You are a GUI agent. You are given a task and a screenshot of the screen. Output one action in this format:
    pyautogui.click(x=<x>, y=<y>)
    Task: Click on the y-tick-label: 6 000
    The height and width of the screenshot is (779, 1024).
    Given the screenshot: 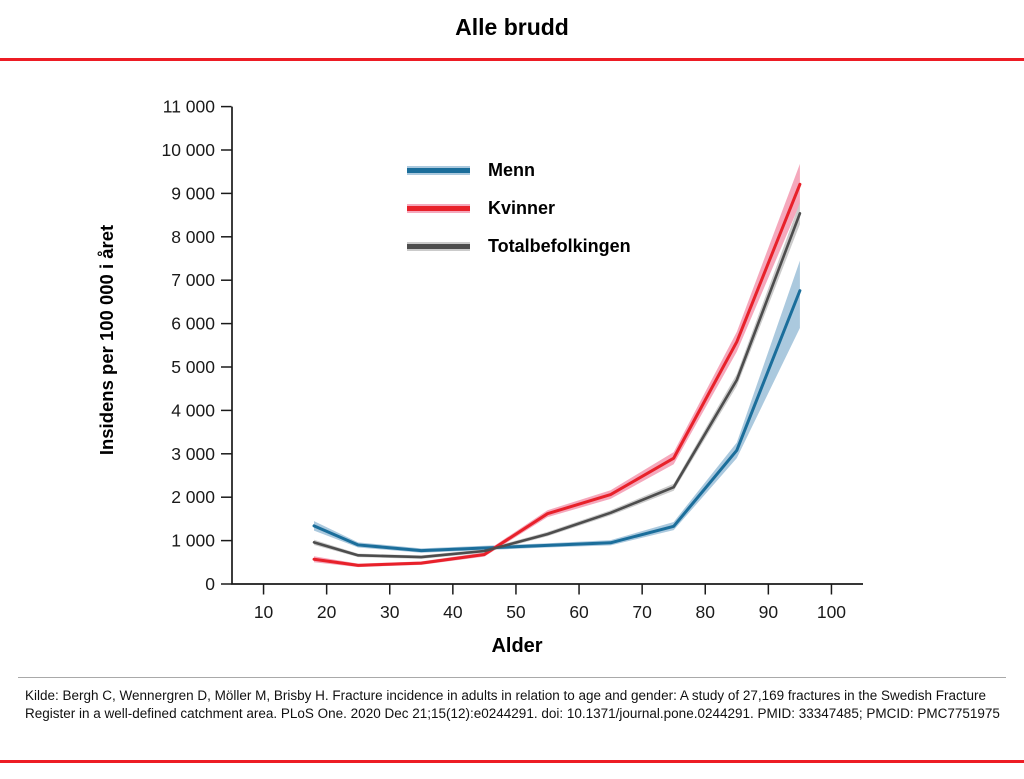 What is the action you would take?
    pyautogui.click(x=193, y=324)
    